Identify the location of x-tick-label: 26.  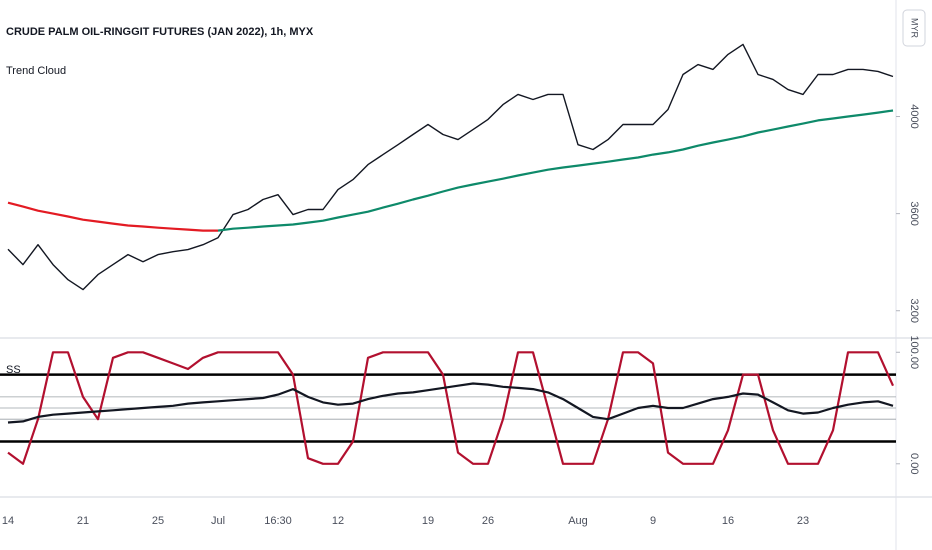
(488, 521).